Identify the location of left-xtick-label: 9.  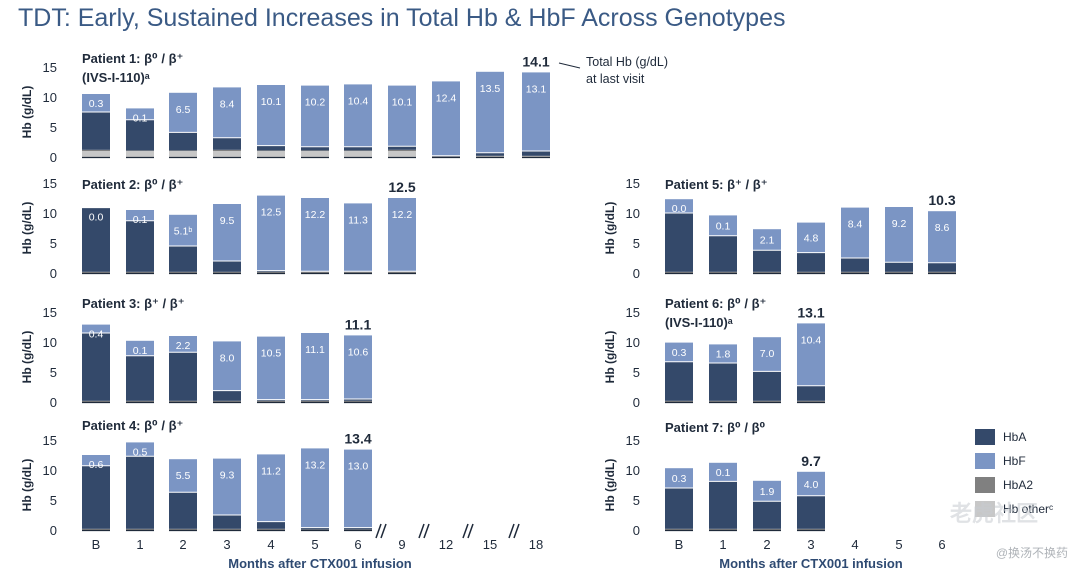
(401, 544).